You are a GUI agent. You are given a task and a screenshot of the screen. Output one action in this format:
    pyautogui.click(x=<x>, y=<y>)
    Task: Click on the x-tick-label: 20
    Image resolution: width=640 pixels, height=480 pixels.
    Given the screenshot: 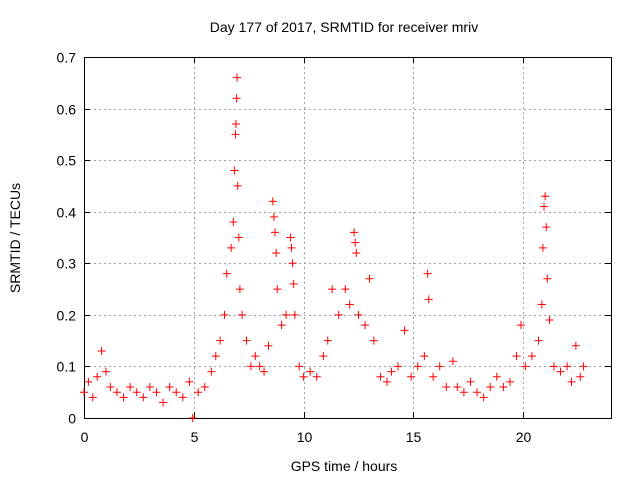 What is the action you would take?
    pyautogui.click(x=524, y=437)
    